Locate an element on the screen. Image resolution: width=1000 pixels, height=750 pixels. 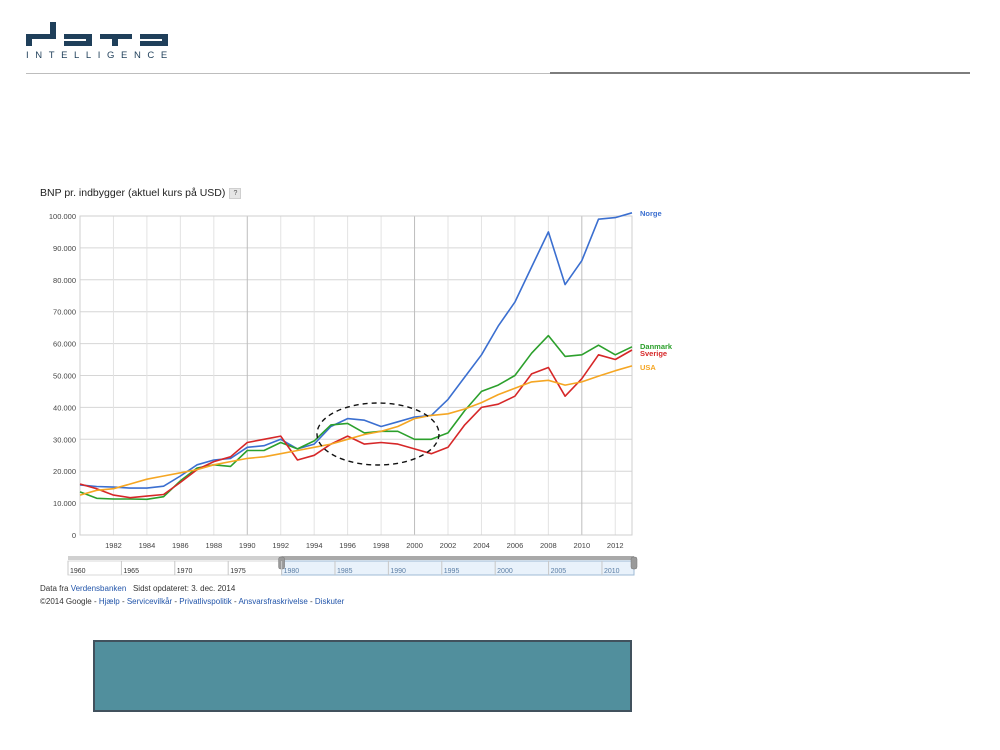
link-discuss: Diskuter is located at coordinates (329, 601).